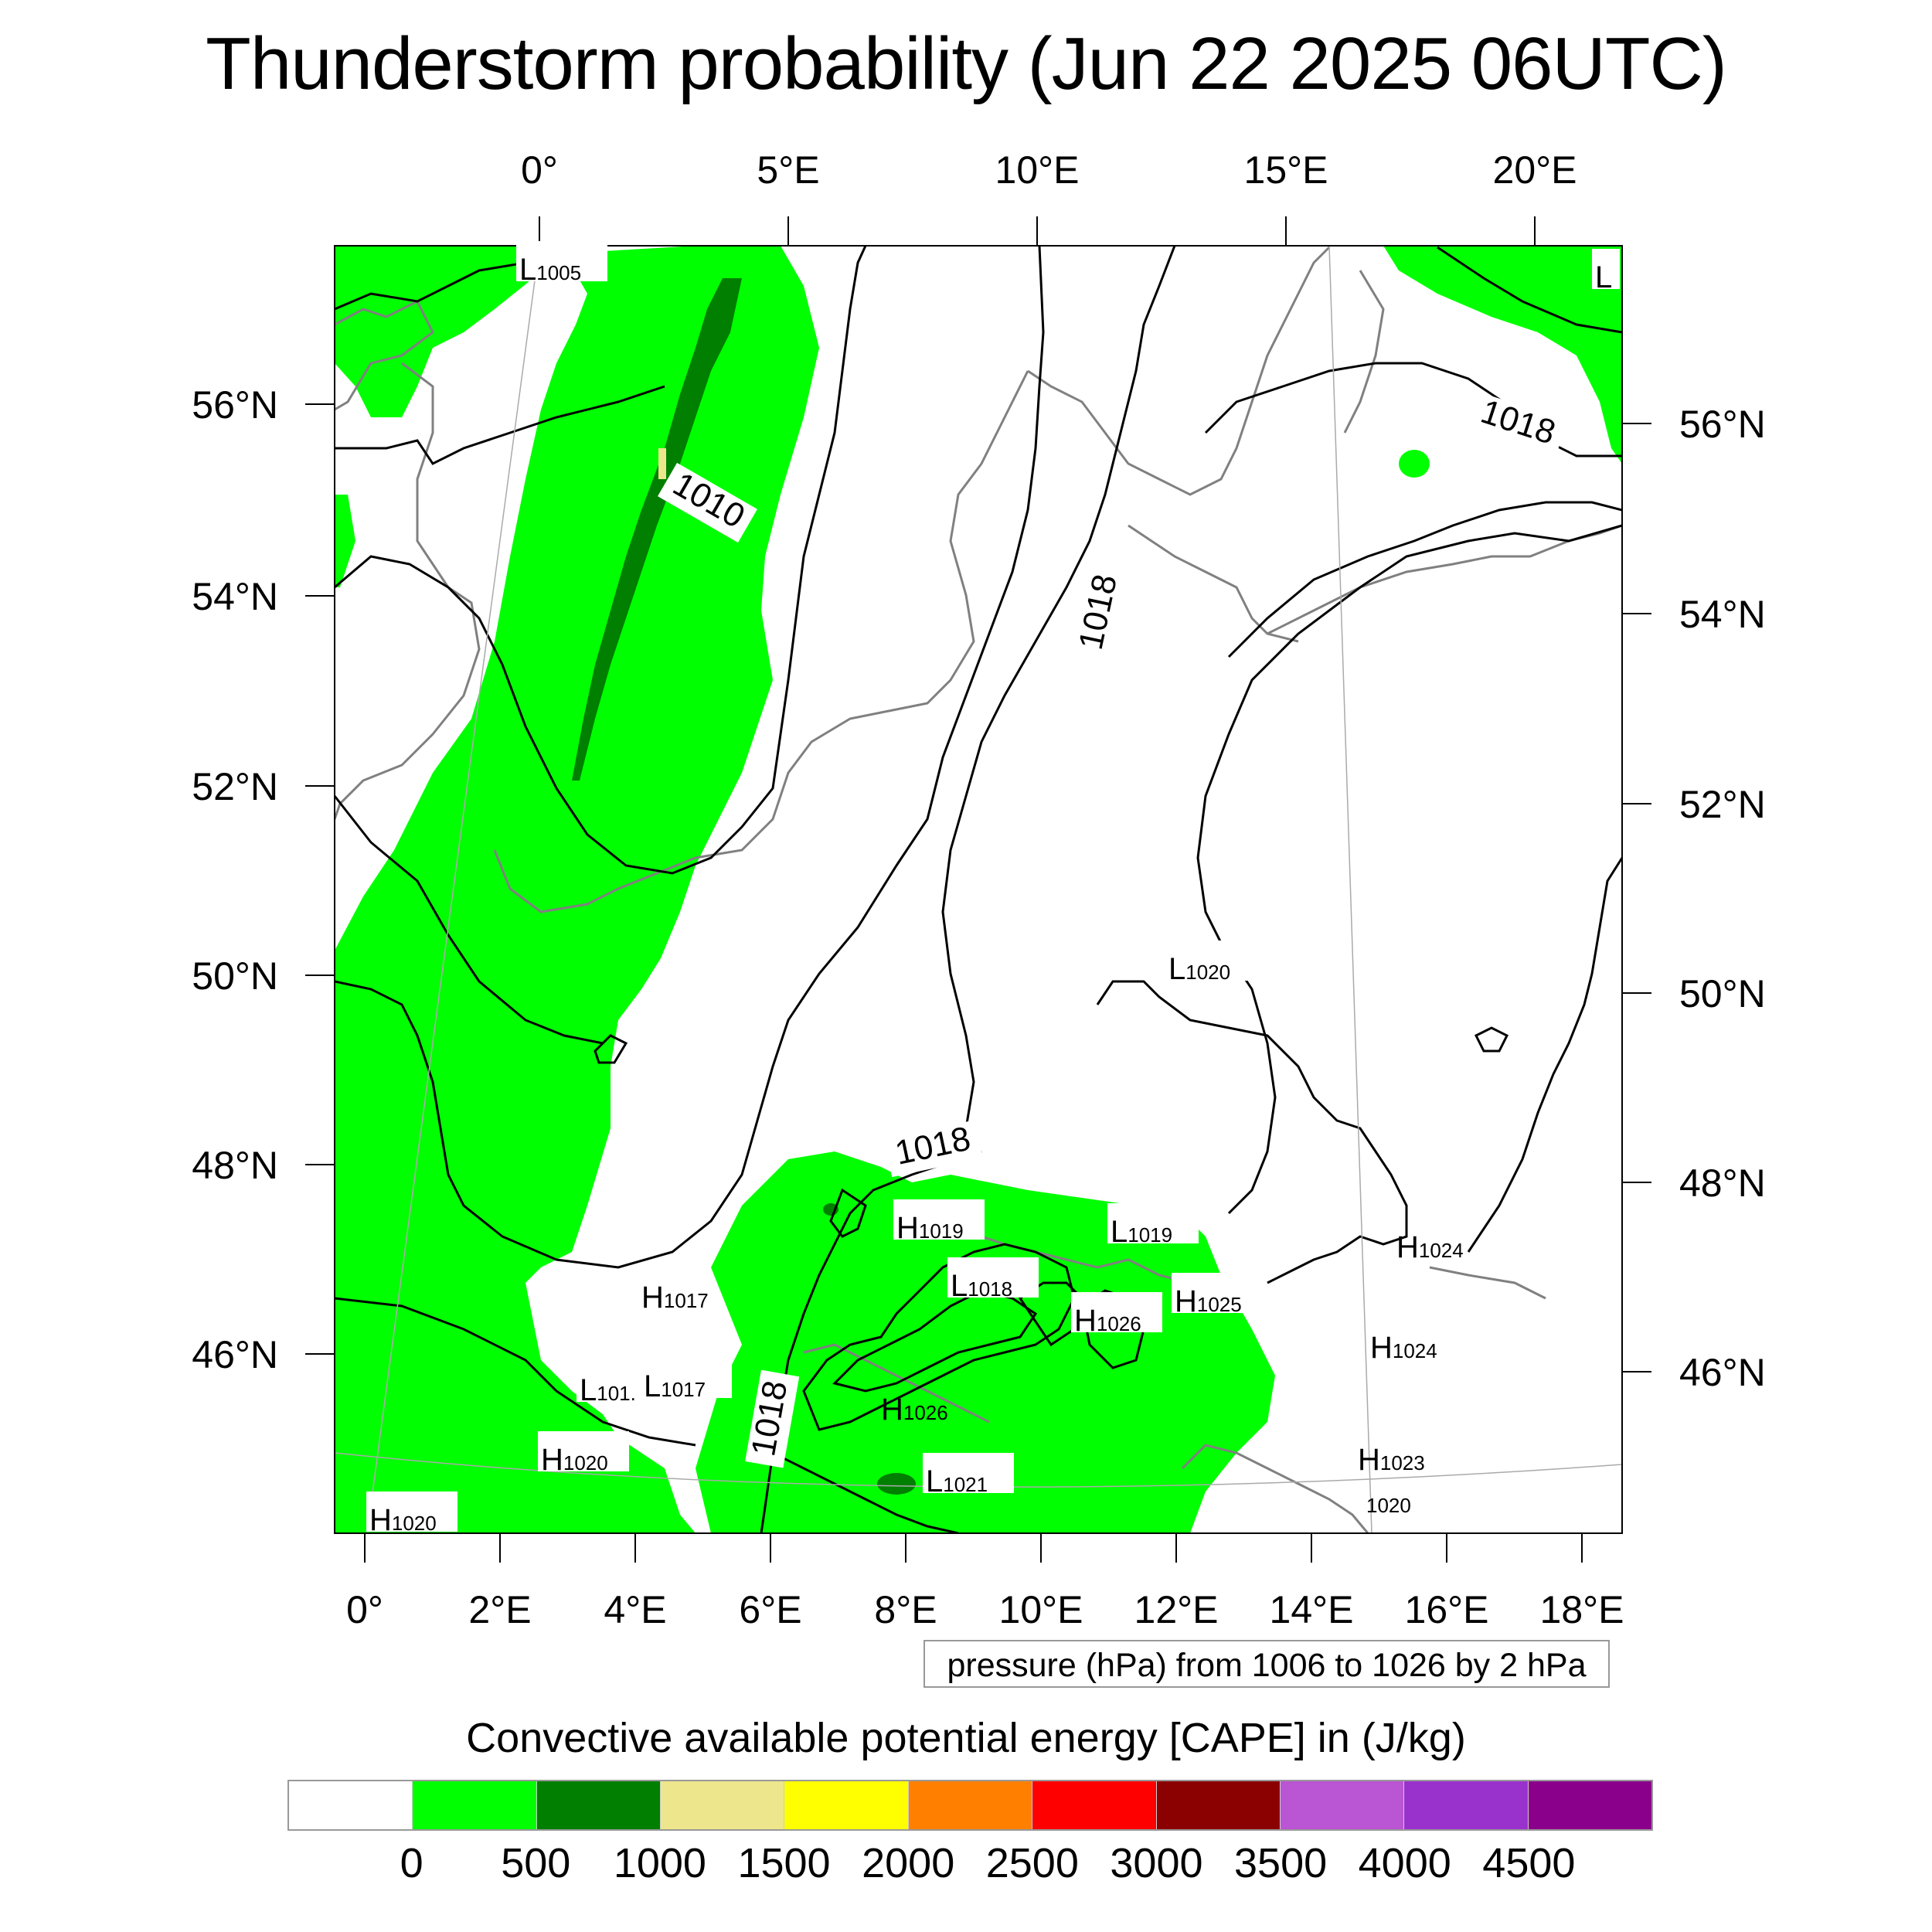 The height and width of the screenshot is (1932, 1932). I want to click on svg-text: L1021, so click(957, 1481).